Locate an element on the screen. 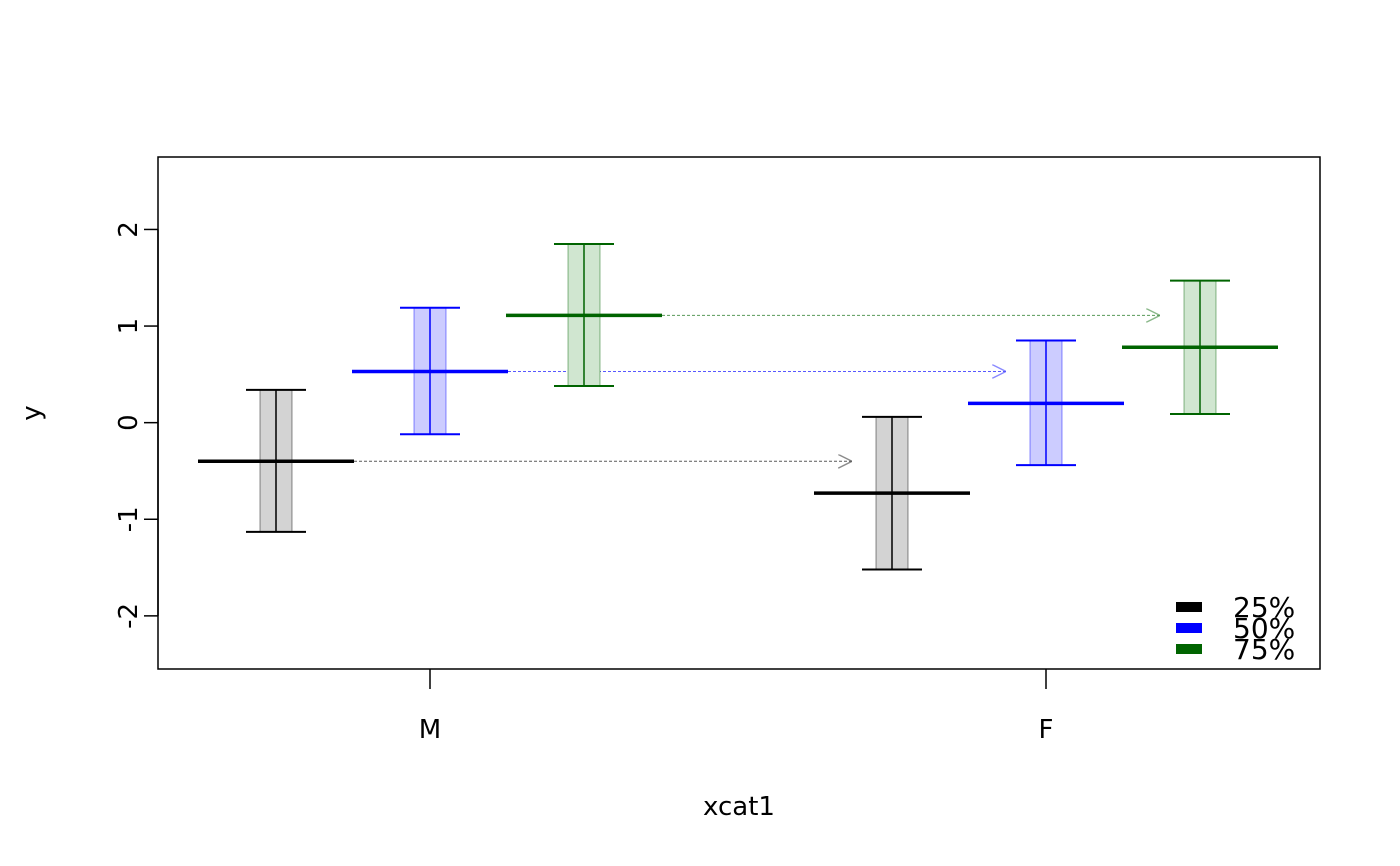  y-tick-label: 1 is located at coordinates (129, 326).